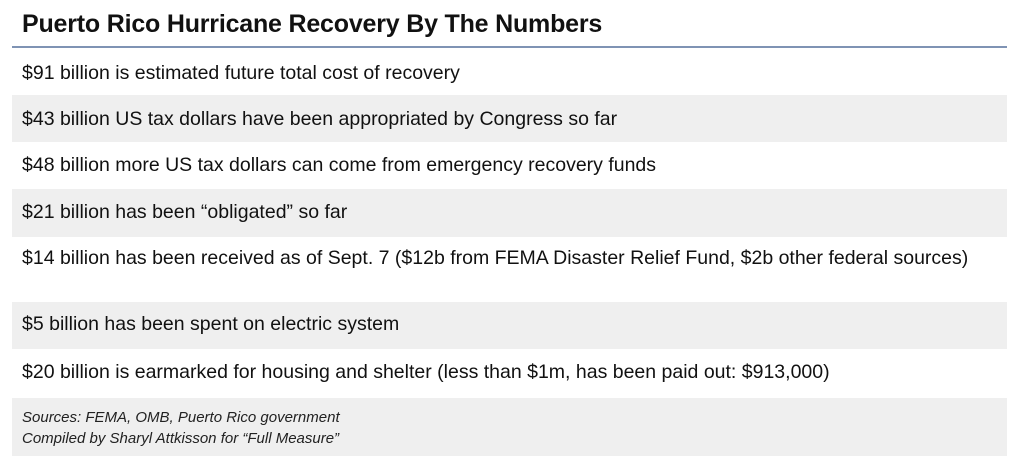 The height and width of the screenshot is (476, 1024). What do you see at coordinates (185, 212) in the screenshot?
I see `stat-text: $21 billion has been “obligated” so far` at bounding box center [185, 212].